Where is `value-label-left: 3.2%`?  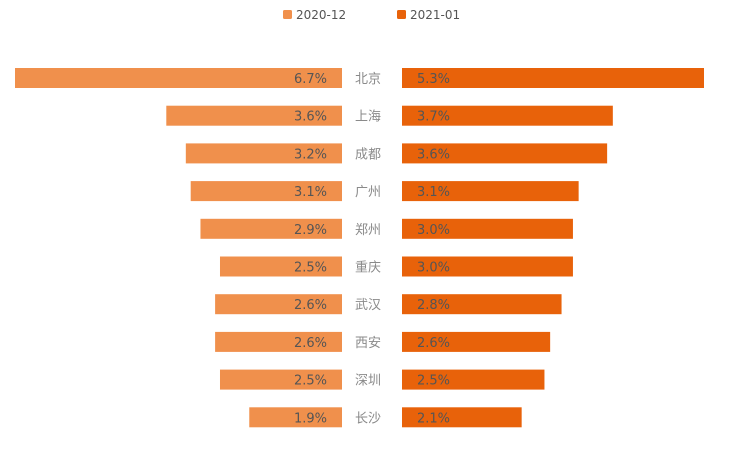
value-label-left: 3.2% is located at coordinates (310, 154).